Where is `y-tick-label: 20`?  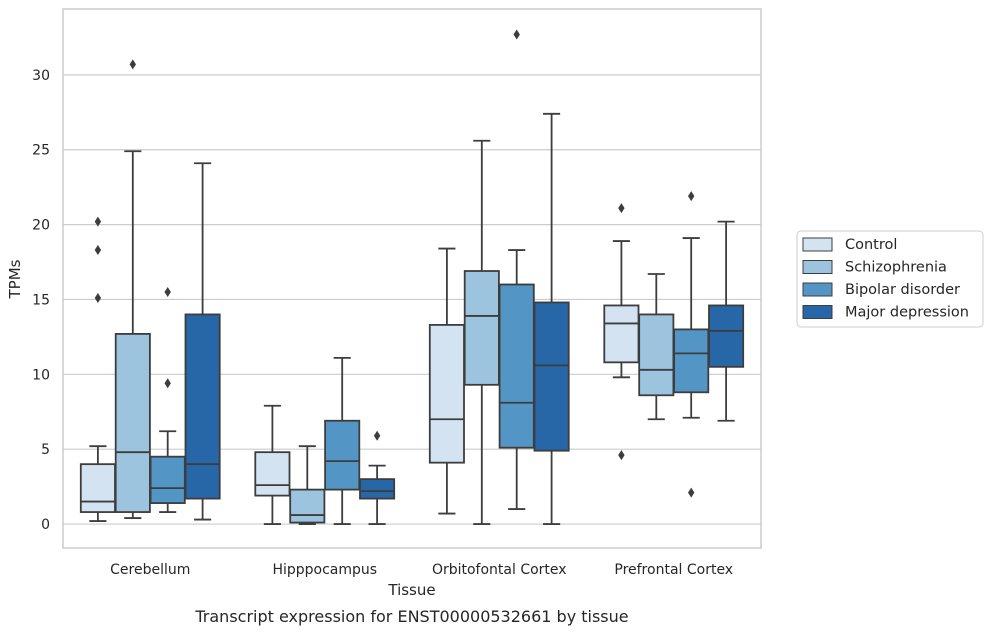 y-tick-label: 20 is located at coordinates (41, 226).